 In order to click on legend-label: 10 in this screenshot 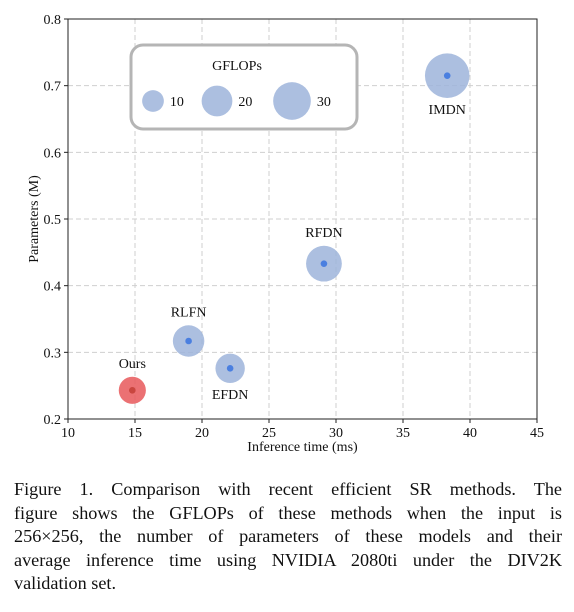, I will do `click(177, 102)`.